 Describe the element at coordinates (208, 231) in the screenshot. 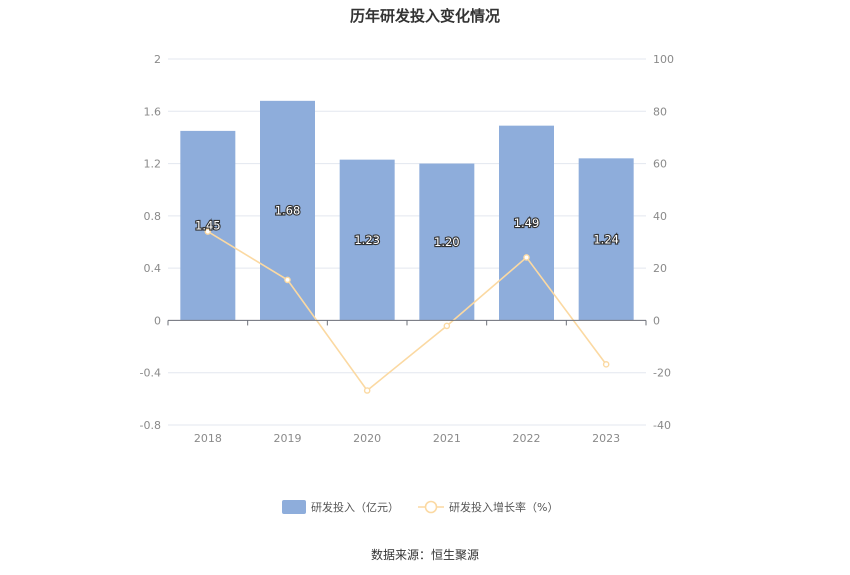

I see `line-point-2018` at that location.